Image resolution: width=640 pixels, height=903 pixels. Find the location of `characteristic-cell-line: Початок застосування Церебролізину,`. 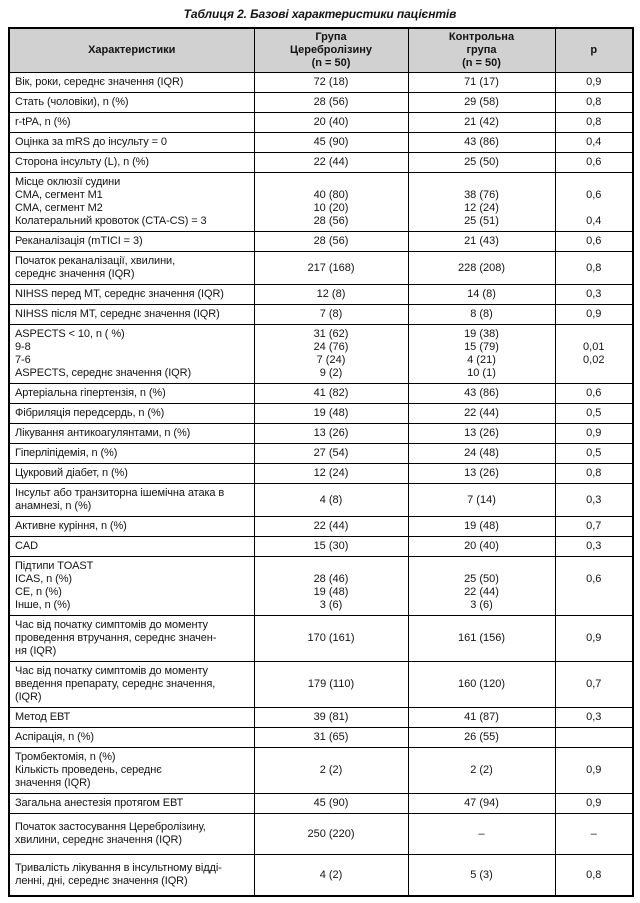

characteristic-cell-line: Початок застосування Церебролізину, is located at coordinates (110, 827).